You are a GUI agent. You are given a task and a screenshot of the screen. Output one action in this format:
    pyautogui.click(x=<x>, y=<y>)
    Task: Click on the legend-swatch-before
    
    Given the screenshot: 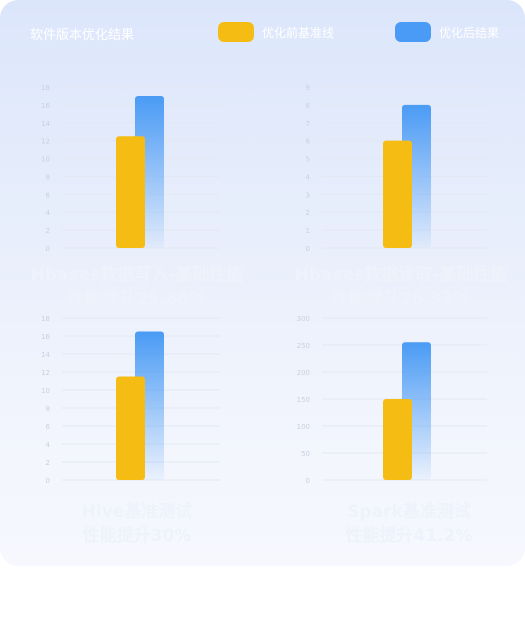 What is the action you would take?
    pyautogui.click(x=236, y=32)
    